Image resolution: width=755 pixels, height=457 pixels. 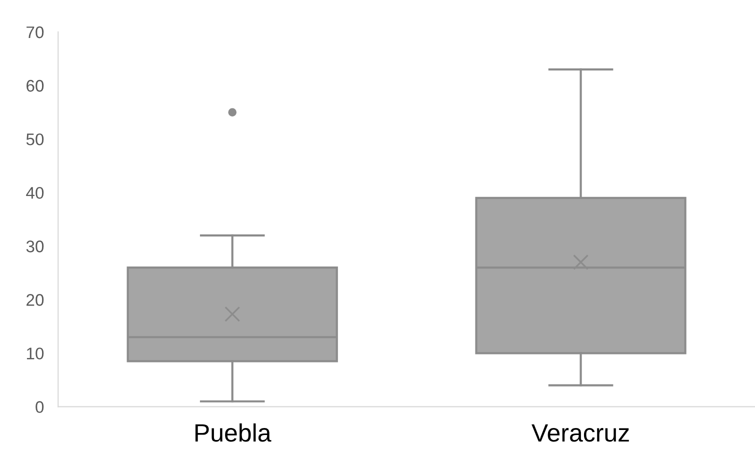 I want to click on x-tick-label: Puebla, so click(x=233, y=432).